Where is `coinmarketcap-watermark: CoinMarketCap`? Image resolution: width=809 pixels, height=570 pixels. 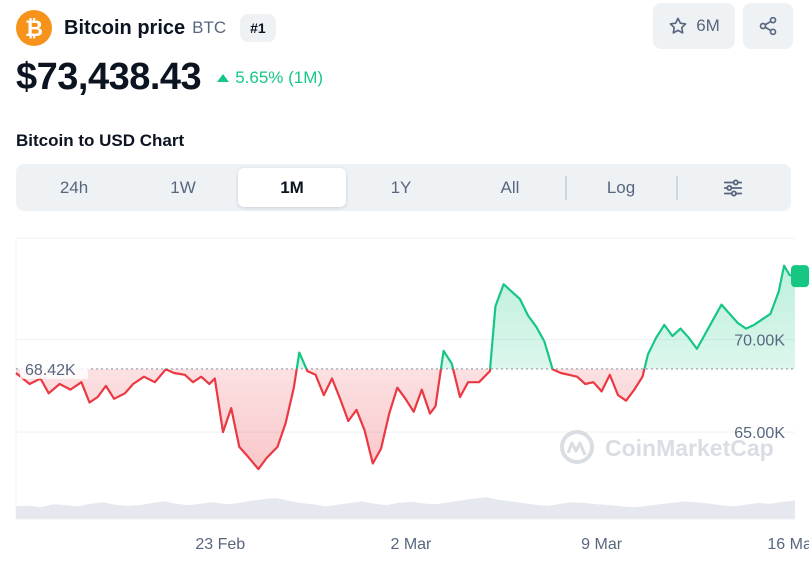
coinmarketcap-watermark: CoinMarketCap is located at coordinates (667, 447).